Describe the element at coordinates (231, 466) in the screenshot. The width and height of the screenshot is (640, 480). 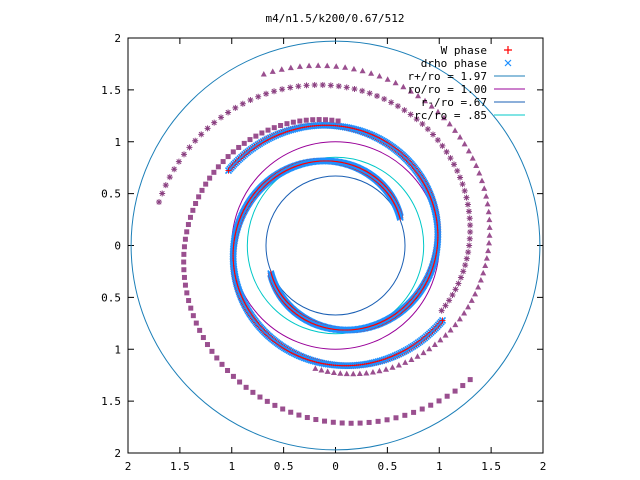
I see `x-tick-label: 1` at that location.